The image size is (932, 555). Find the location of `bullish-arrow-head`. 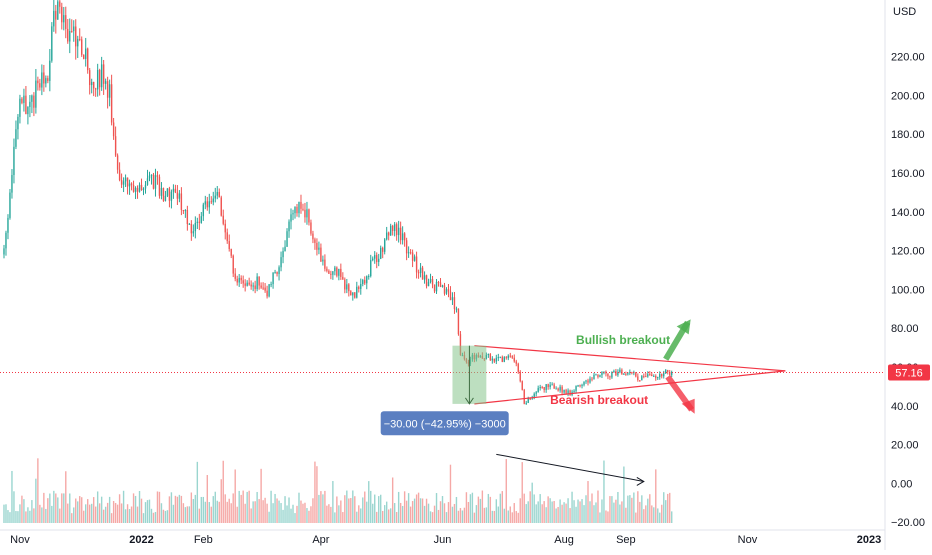

bullish-arrow-head is located at coordinates (683, 327).